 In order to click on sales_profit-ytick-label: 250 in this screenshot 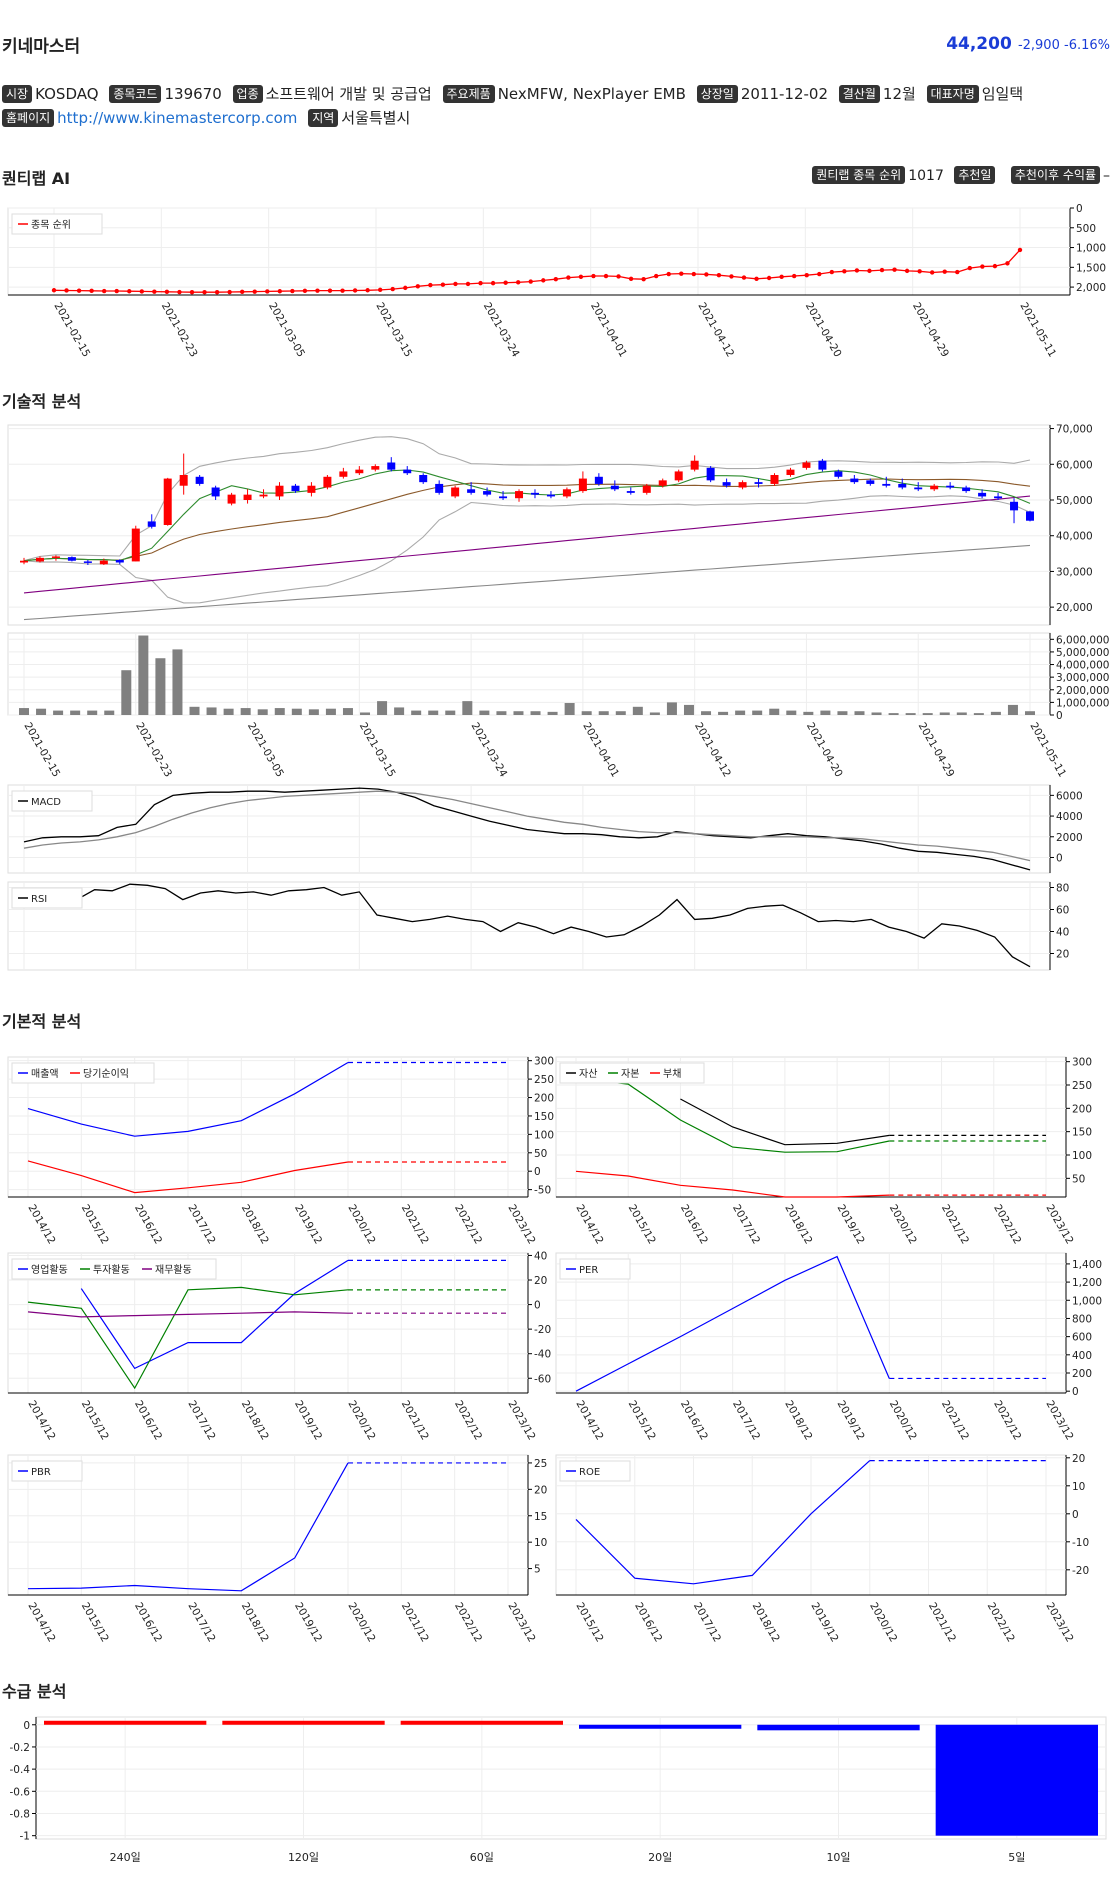, I will do `click(544, 1080)`.